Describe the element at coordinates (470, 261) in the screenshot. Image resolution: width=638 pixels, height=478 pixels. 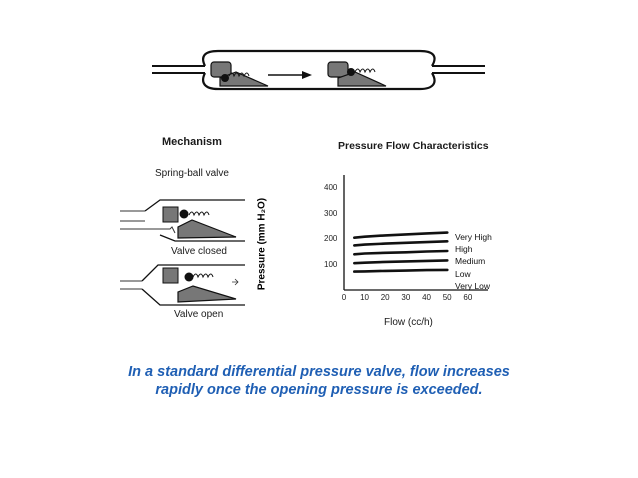
I see `legend-medium: Medium` at that location.